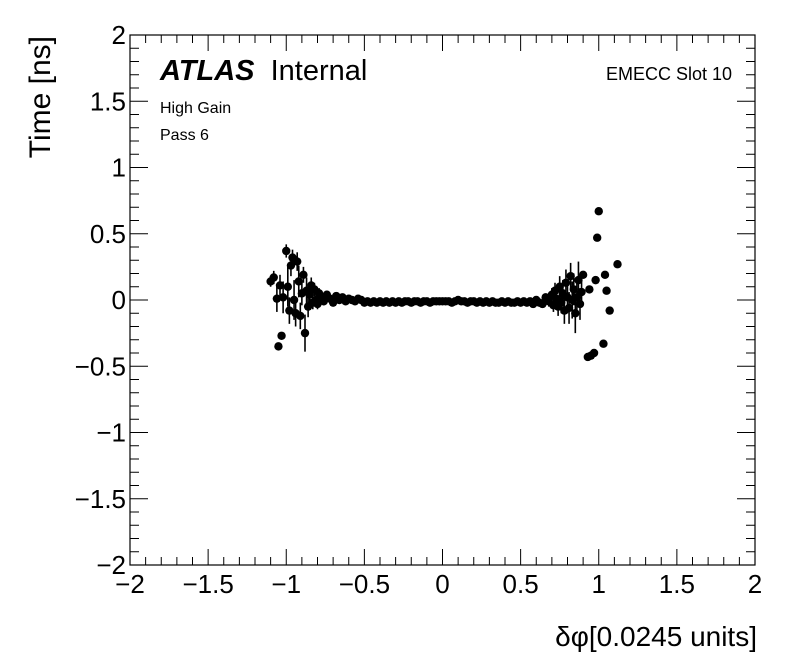  I want to click on y-tick-label: 1, so click(119, 168).